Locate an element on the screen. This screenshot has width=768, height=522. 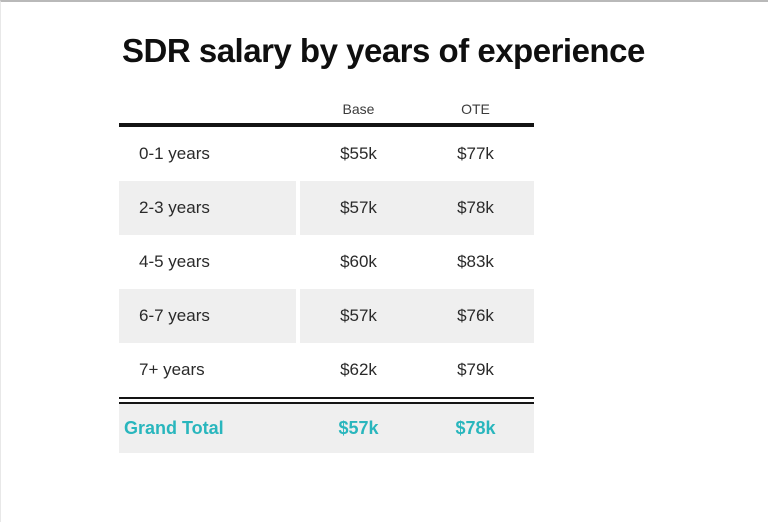
row-ote-value: $83k is located at coordinates (475, 261).